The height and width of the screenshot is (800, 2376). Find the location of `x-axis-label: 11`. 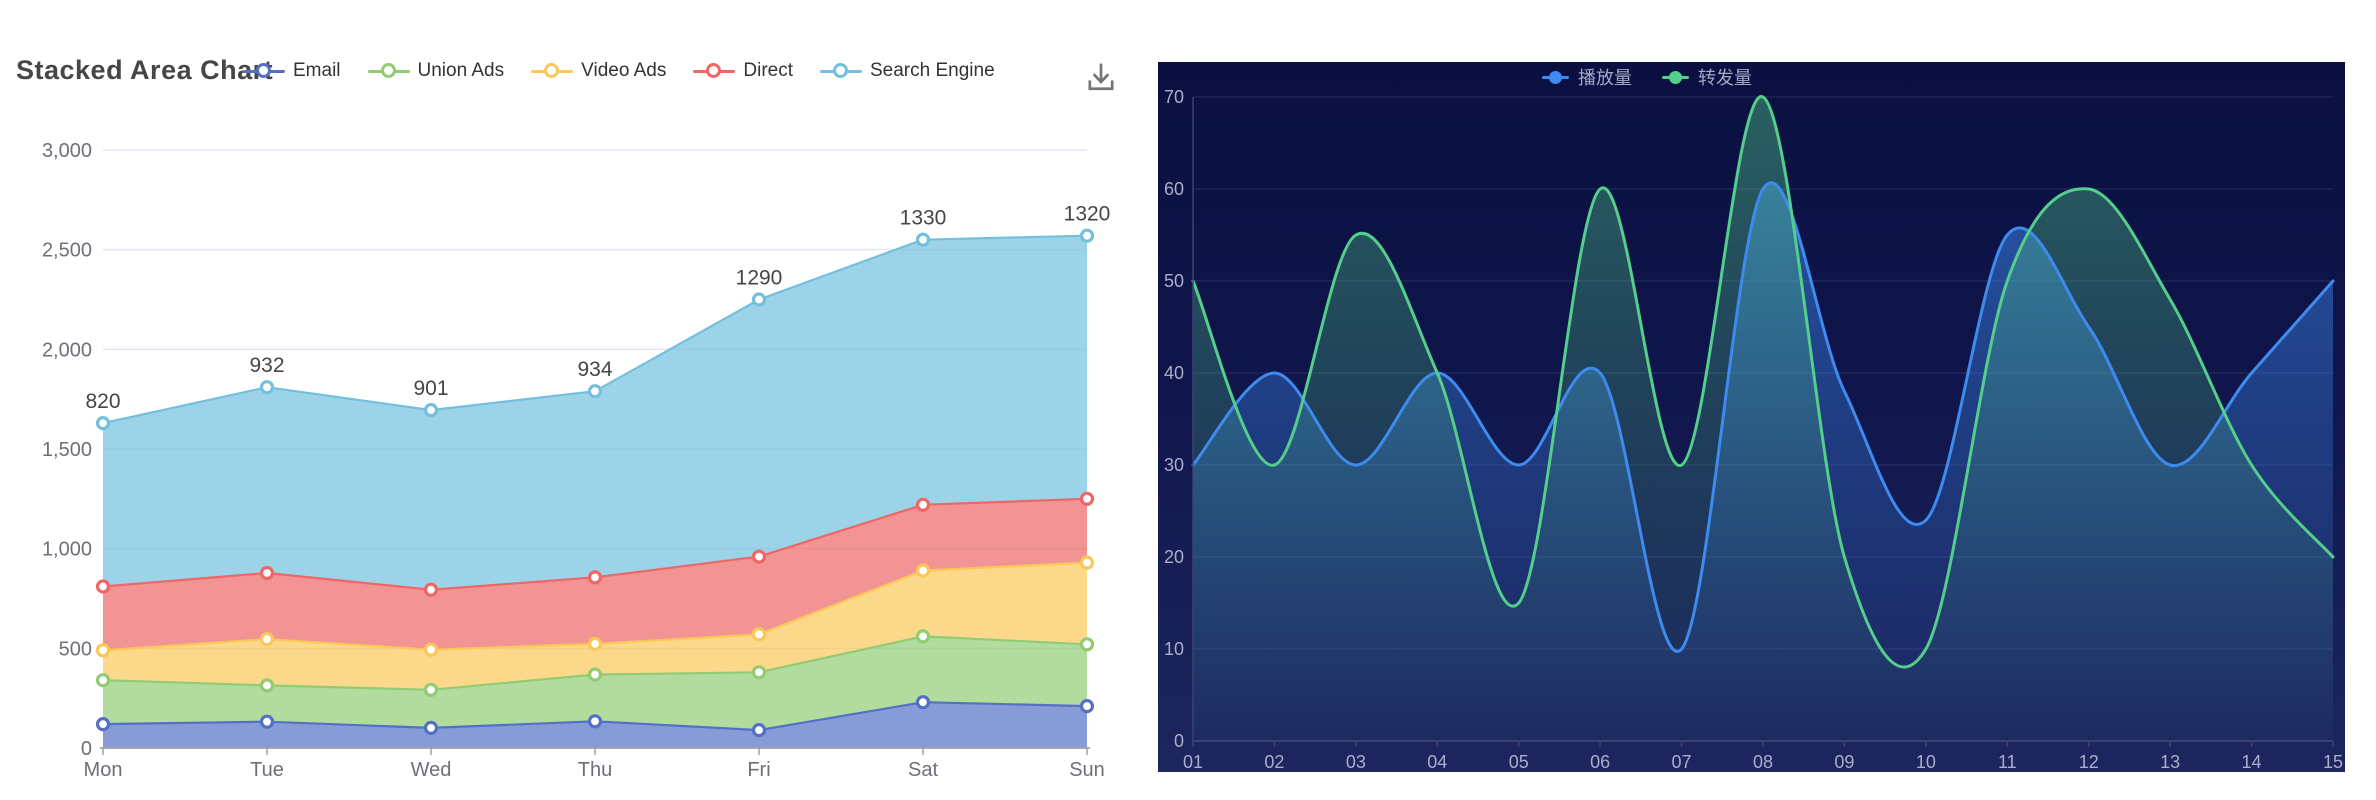

x-axis-label: 11 is located at coordinates (2007, 762).